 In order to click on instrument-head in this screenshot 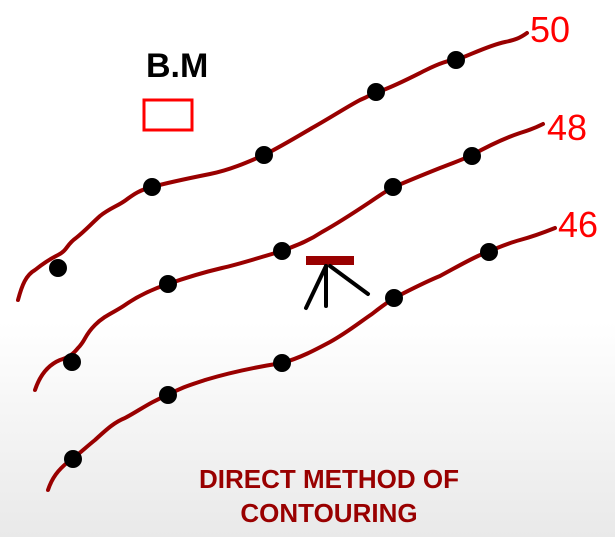, I will do `click(330, 260)`.